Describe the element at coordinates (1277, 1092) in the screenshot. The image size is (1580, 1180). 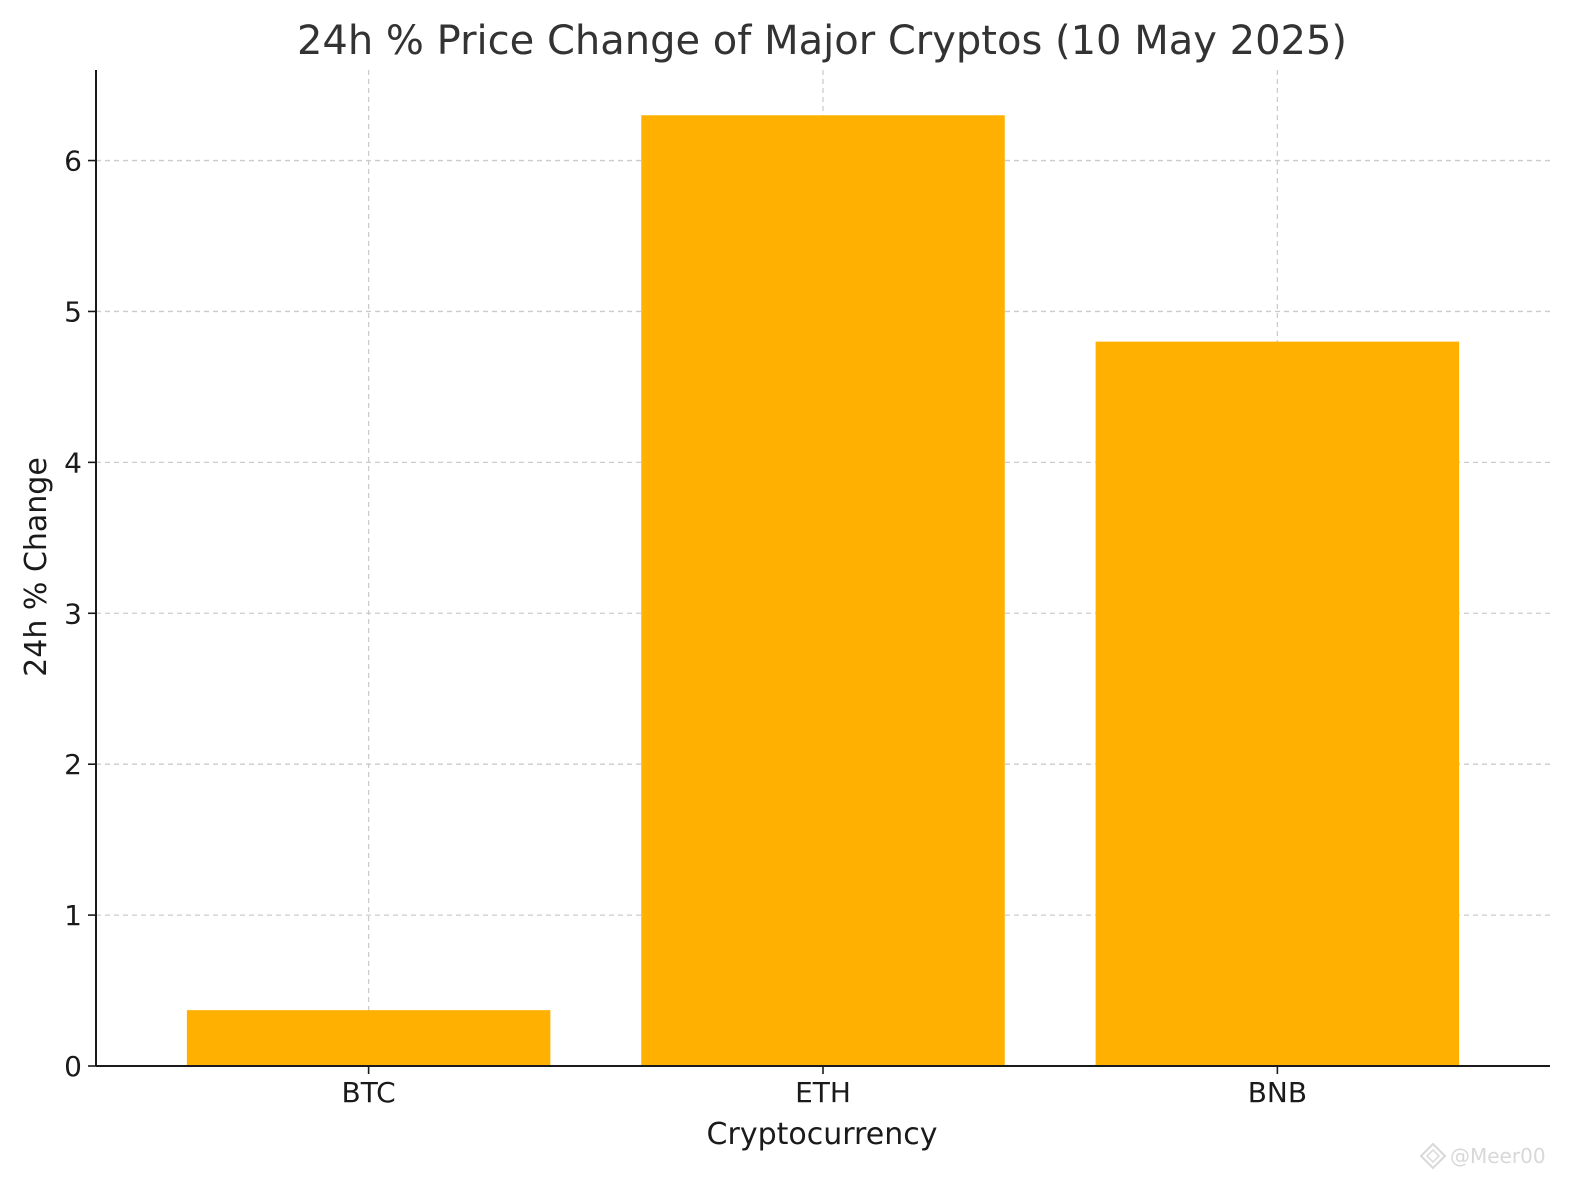
I see `x-tick-label: BNB` at that location.